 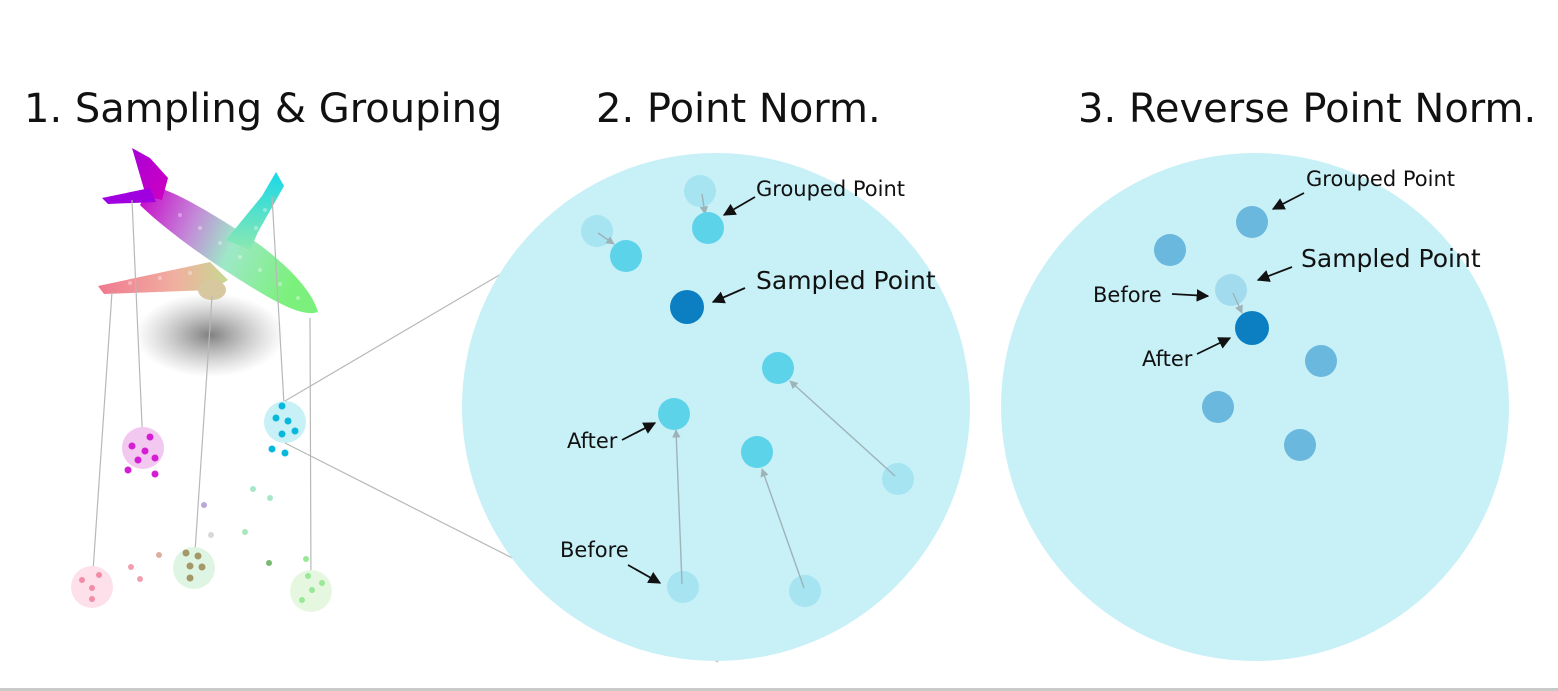 What do you see at coordinates (1307, 109) in the screenshot?
I see `step3-title: 3. Reverse Point Norm.` at bounding box center [1307, 109].